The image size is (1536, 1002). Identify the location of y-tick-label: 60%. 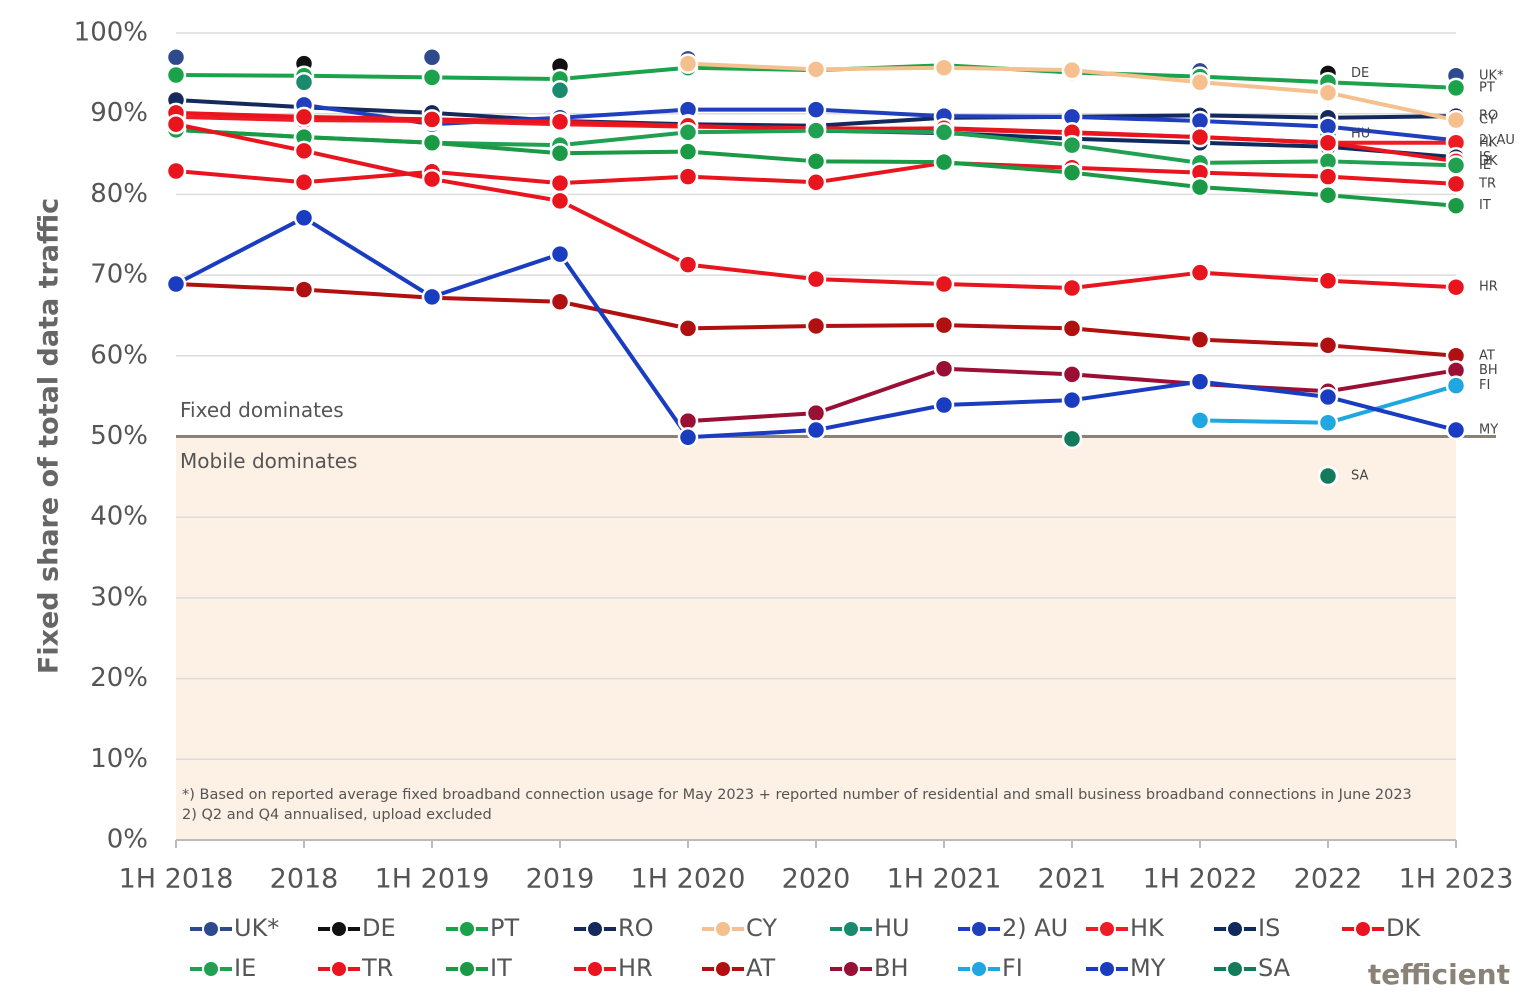
(119, 355).